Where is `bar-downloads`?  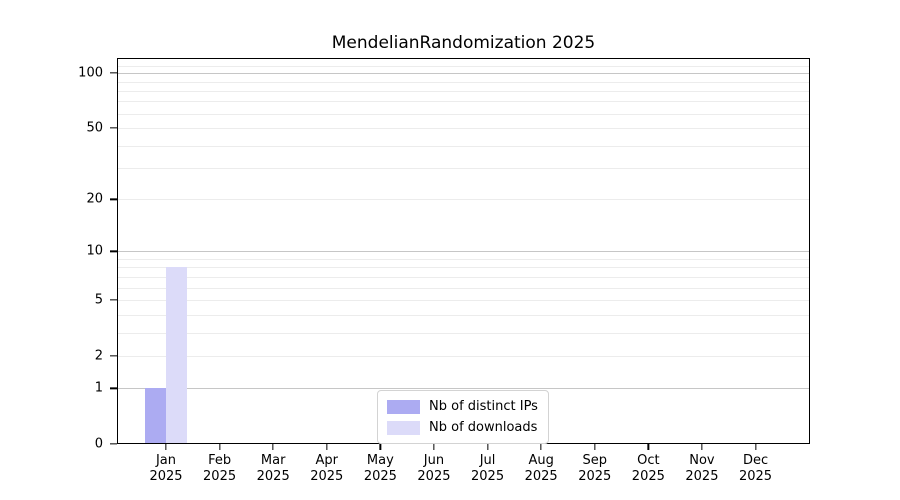
bar-downloads is located at coordinates (176, 355).